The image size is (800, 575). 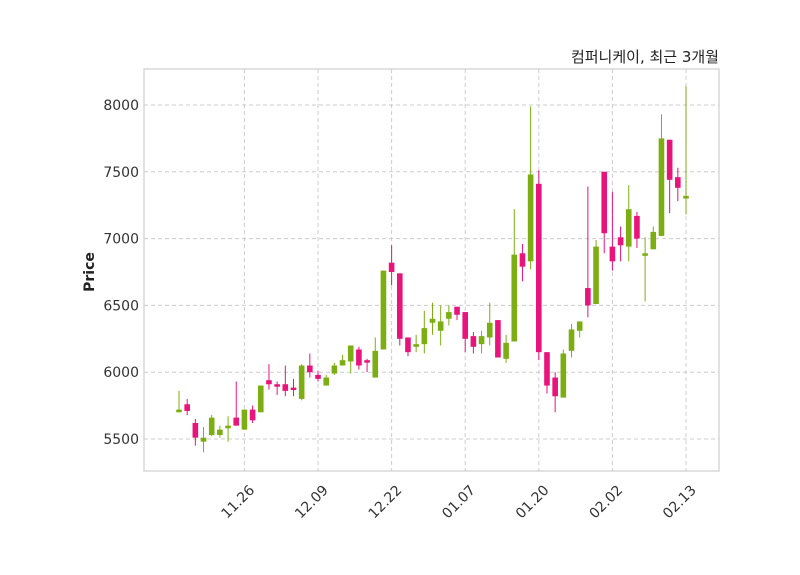 What do you see at coordinates (90, 272) in the screenshot?
I see `y-axis-label: Price` at bounding box center [90, 272].